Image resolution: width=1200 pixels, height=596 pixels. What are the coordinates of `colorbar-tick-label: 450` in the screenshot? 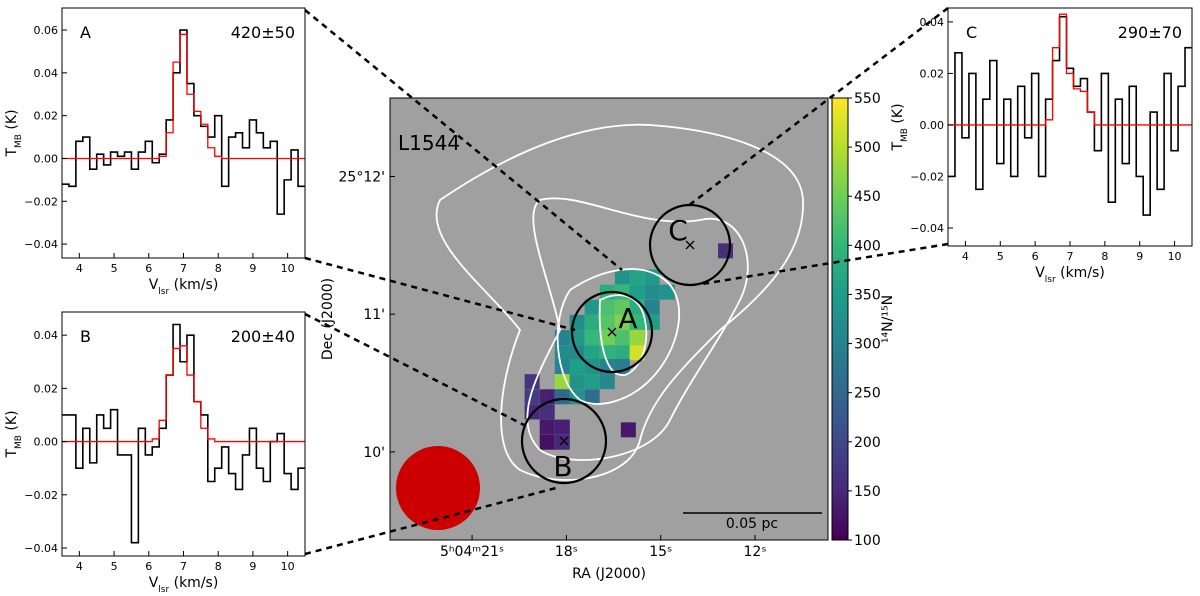 It's located at (867, 197).